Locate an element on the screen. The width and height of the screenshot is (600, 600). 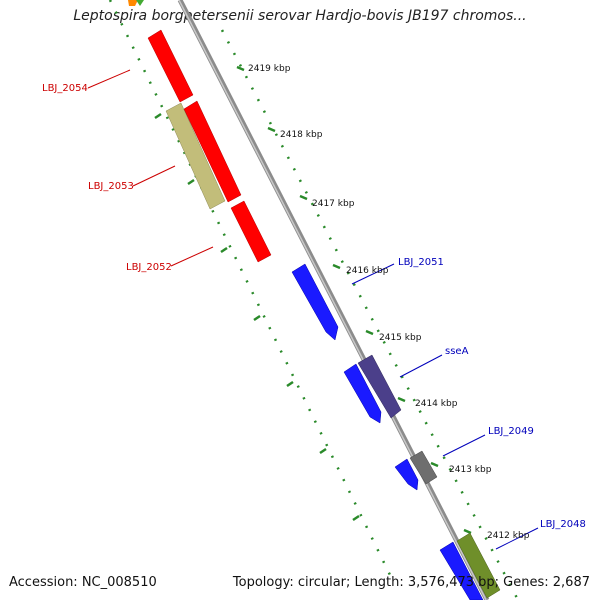
gene-lbj-2054 is located at coordinates (170, 66).